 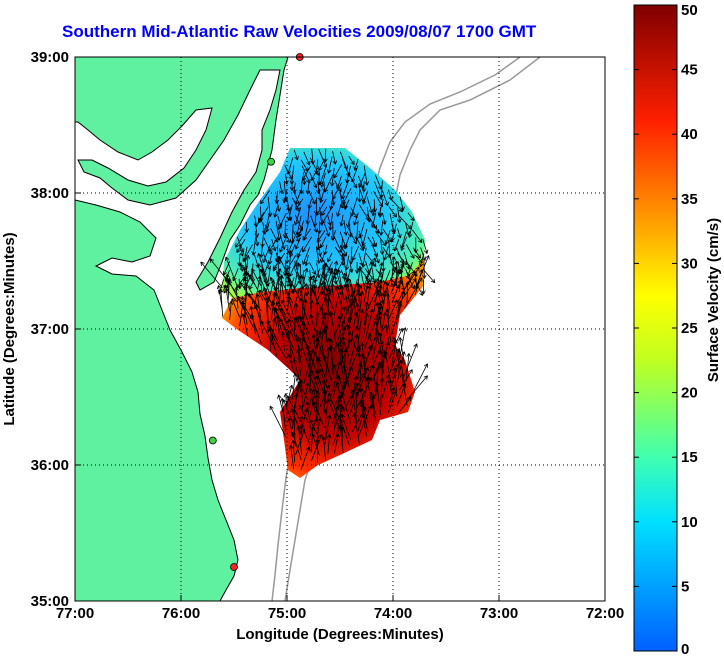 I want to click on colorbar, so click(x=655, y=328).